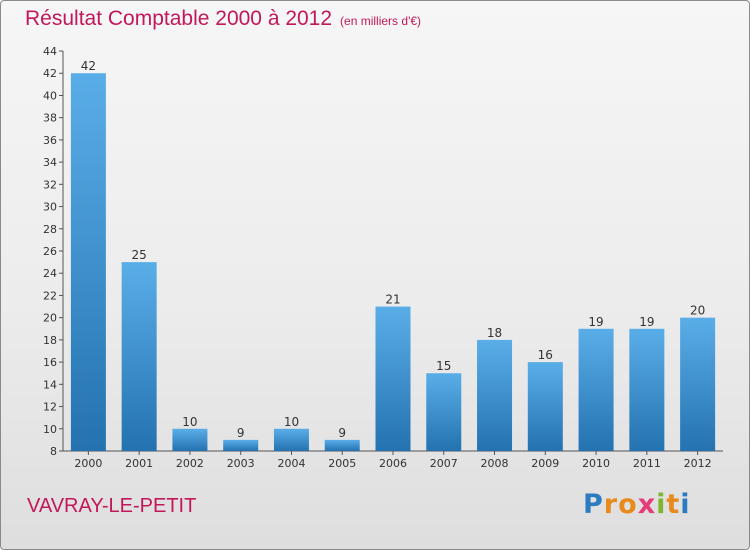  Describe the element at coordinates (112, 506) in the screenshot. I see `place-name: VAVRAY-LE-PETIT` at that location.